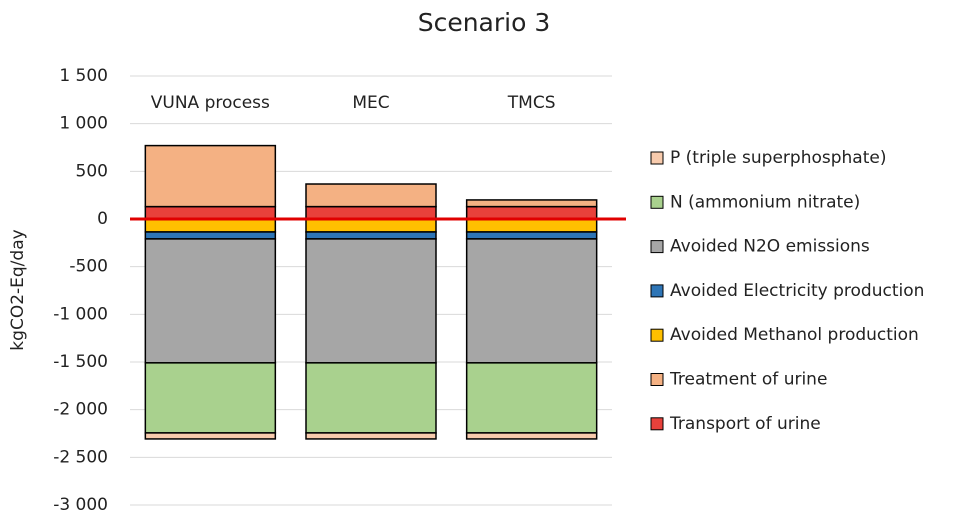 Image resolution: width=970 pixels, height=516 pixels. I want to click on y-tick-label: 0, so click(102, 219).